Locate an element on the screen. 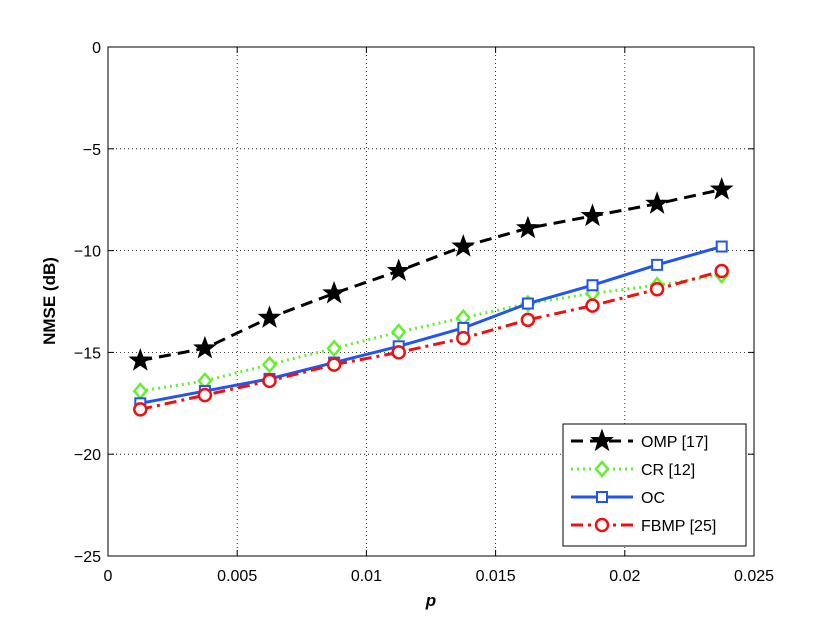 Image resolution: width=830 pixels, height=624 pixels. y-axis-label: NMSE (dB) is located at coordinates (49, 301).